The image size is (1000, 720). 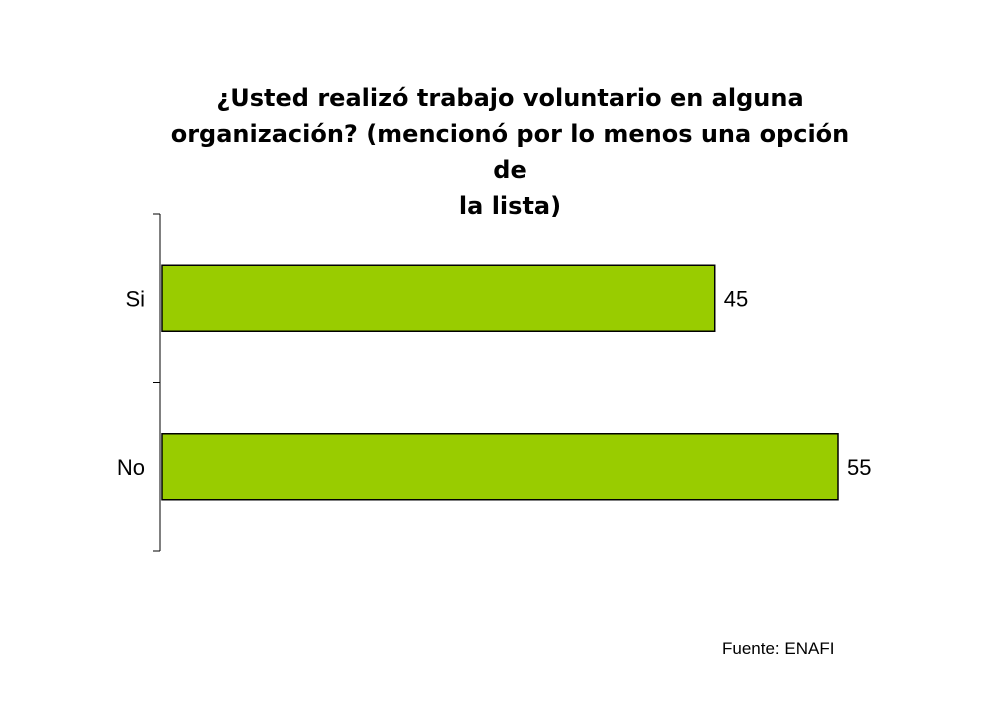 I want to click on chart-title-line-3: la lista), so click(x=510, y=206).